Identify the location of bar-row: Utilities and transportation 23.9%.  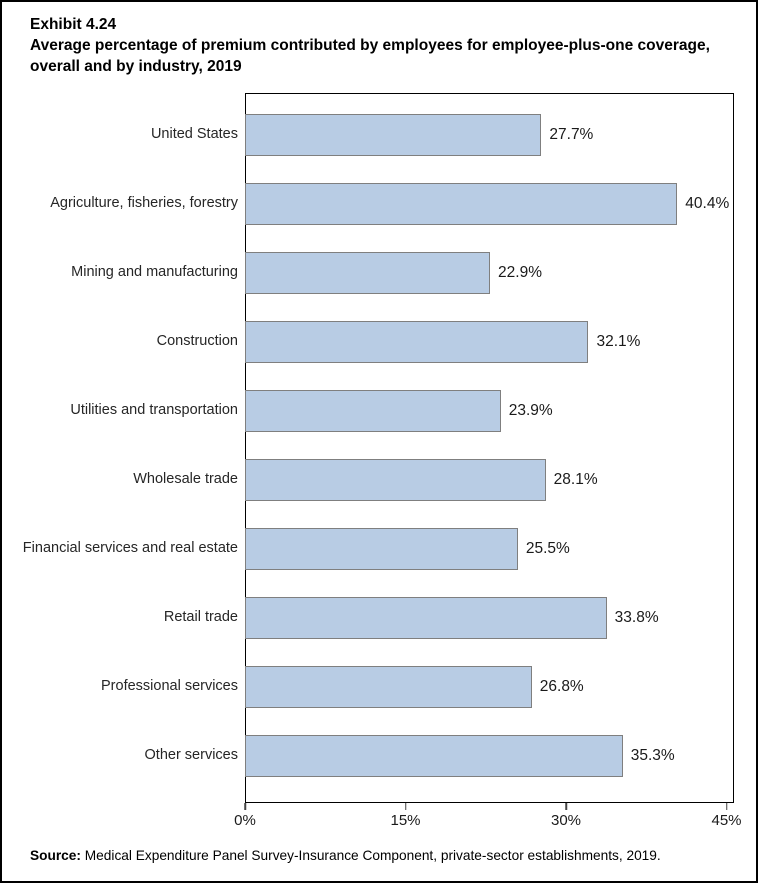
(379, 410).